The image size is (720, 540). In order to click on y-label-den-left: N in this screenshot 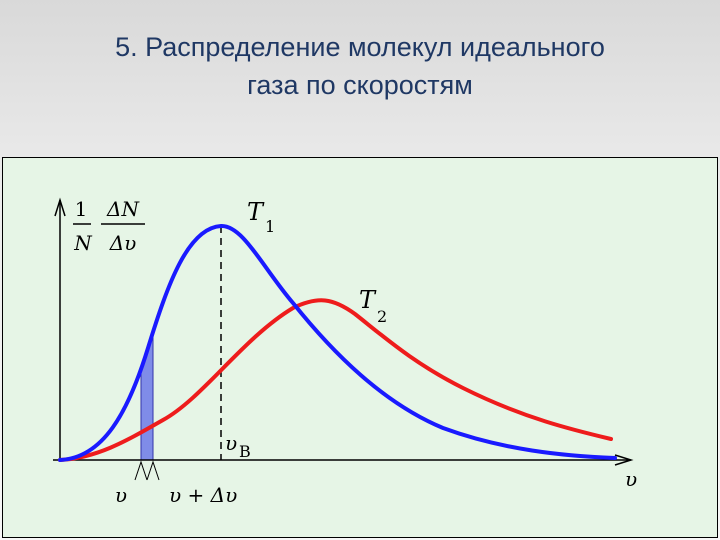, I will do `click(83, 243)`.